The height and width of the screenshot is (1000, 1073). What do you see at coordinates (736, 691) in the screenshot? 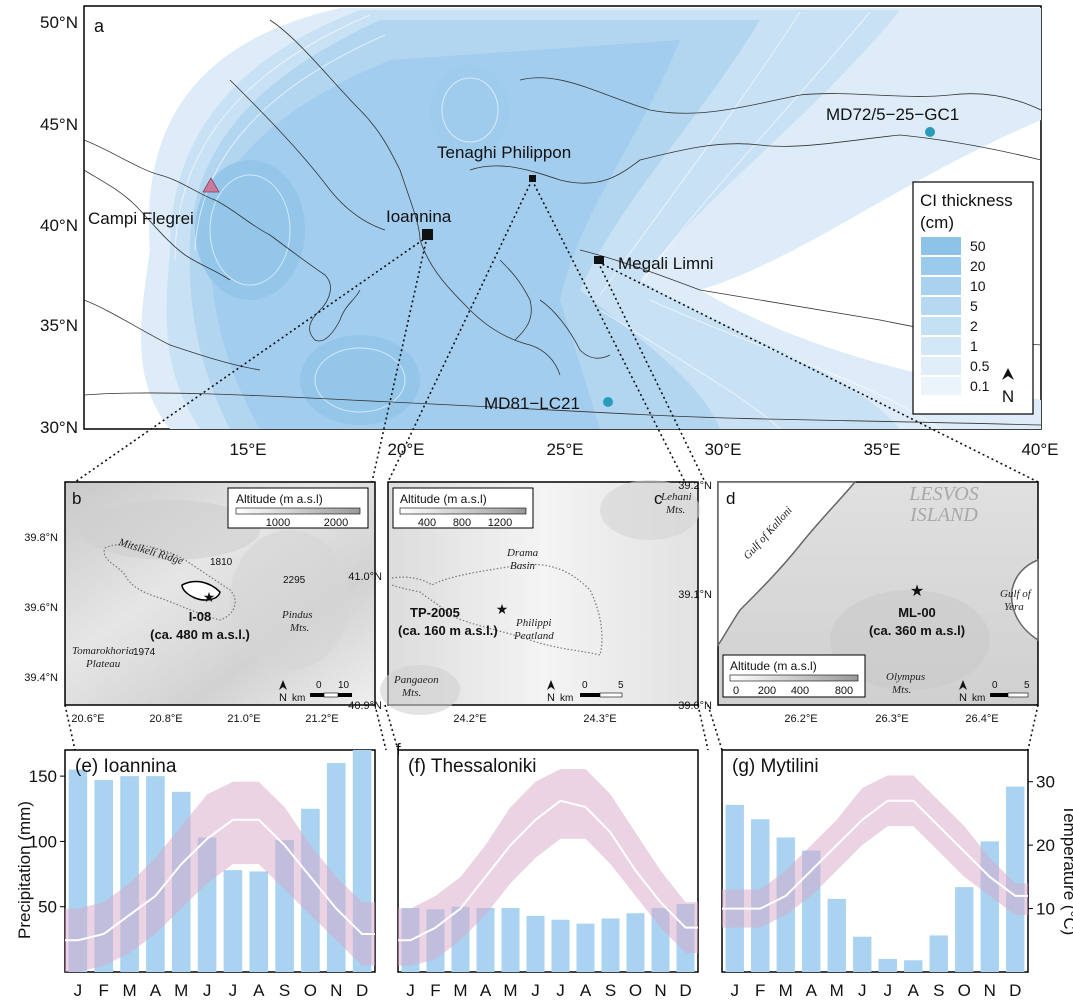
I see `altitude-tick: 0` at bounding box center [736, 691].